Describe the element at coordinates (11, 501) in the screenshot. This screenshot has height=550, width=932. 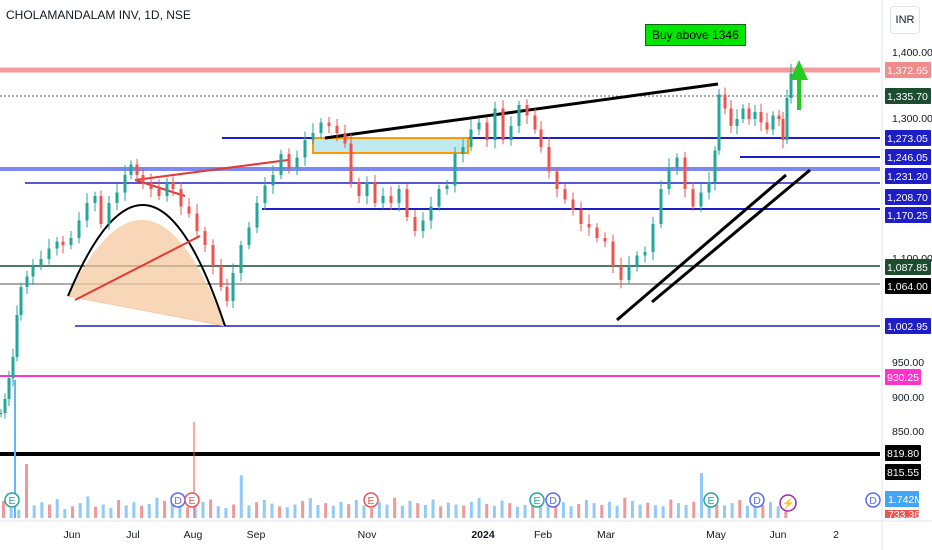
I see `event-marker-label: E` at that location.